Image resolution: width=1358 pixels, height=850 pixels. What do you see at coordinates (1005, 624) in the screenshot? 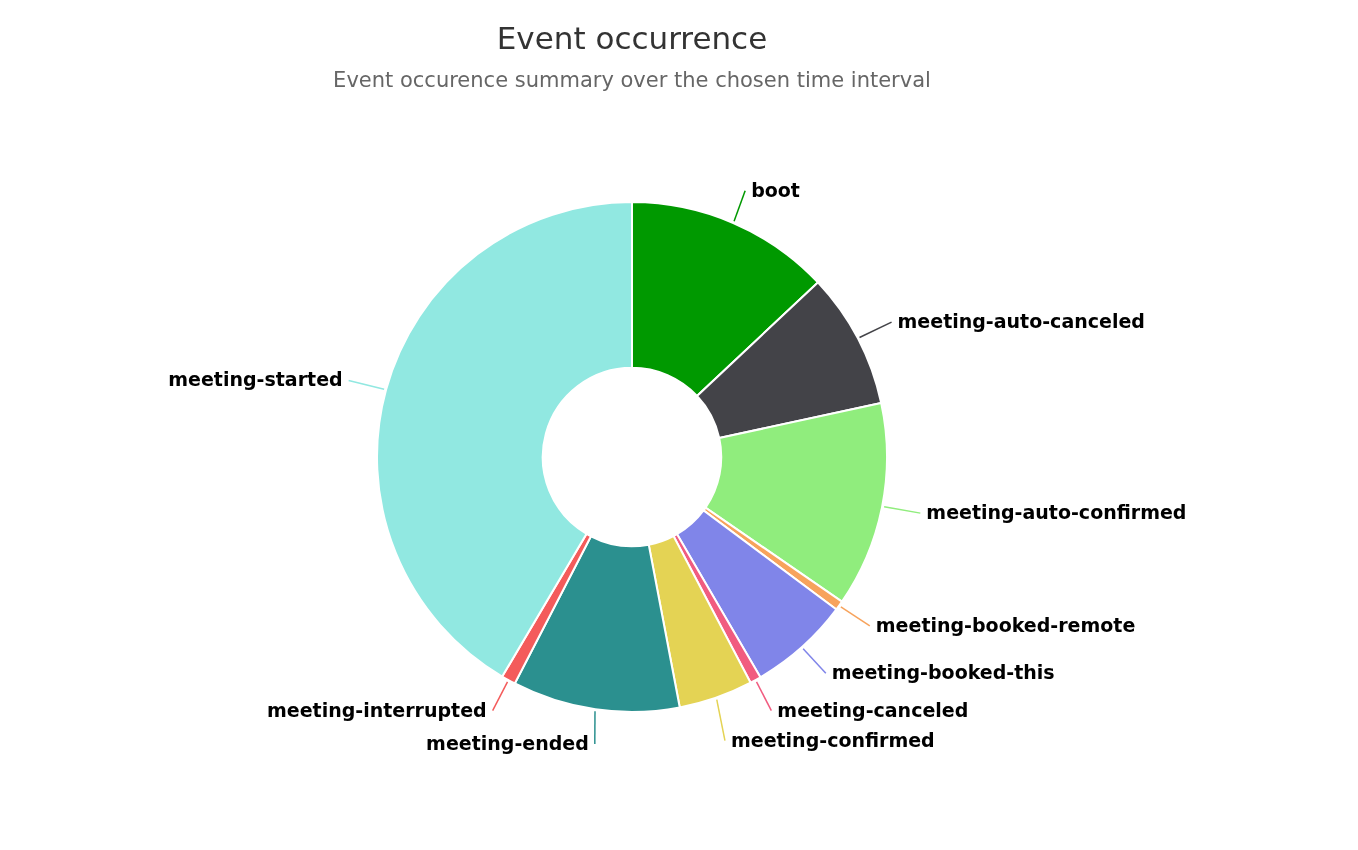
I see `slice-label: meeting-booked-remote` at bounding box center [1005, 624].